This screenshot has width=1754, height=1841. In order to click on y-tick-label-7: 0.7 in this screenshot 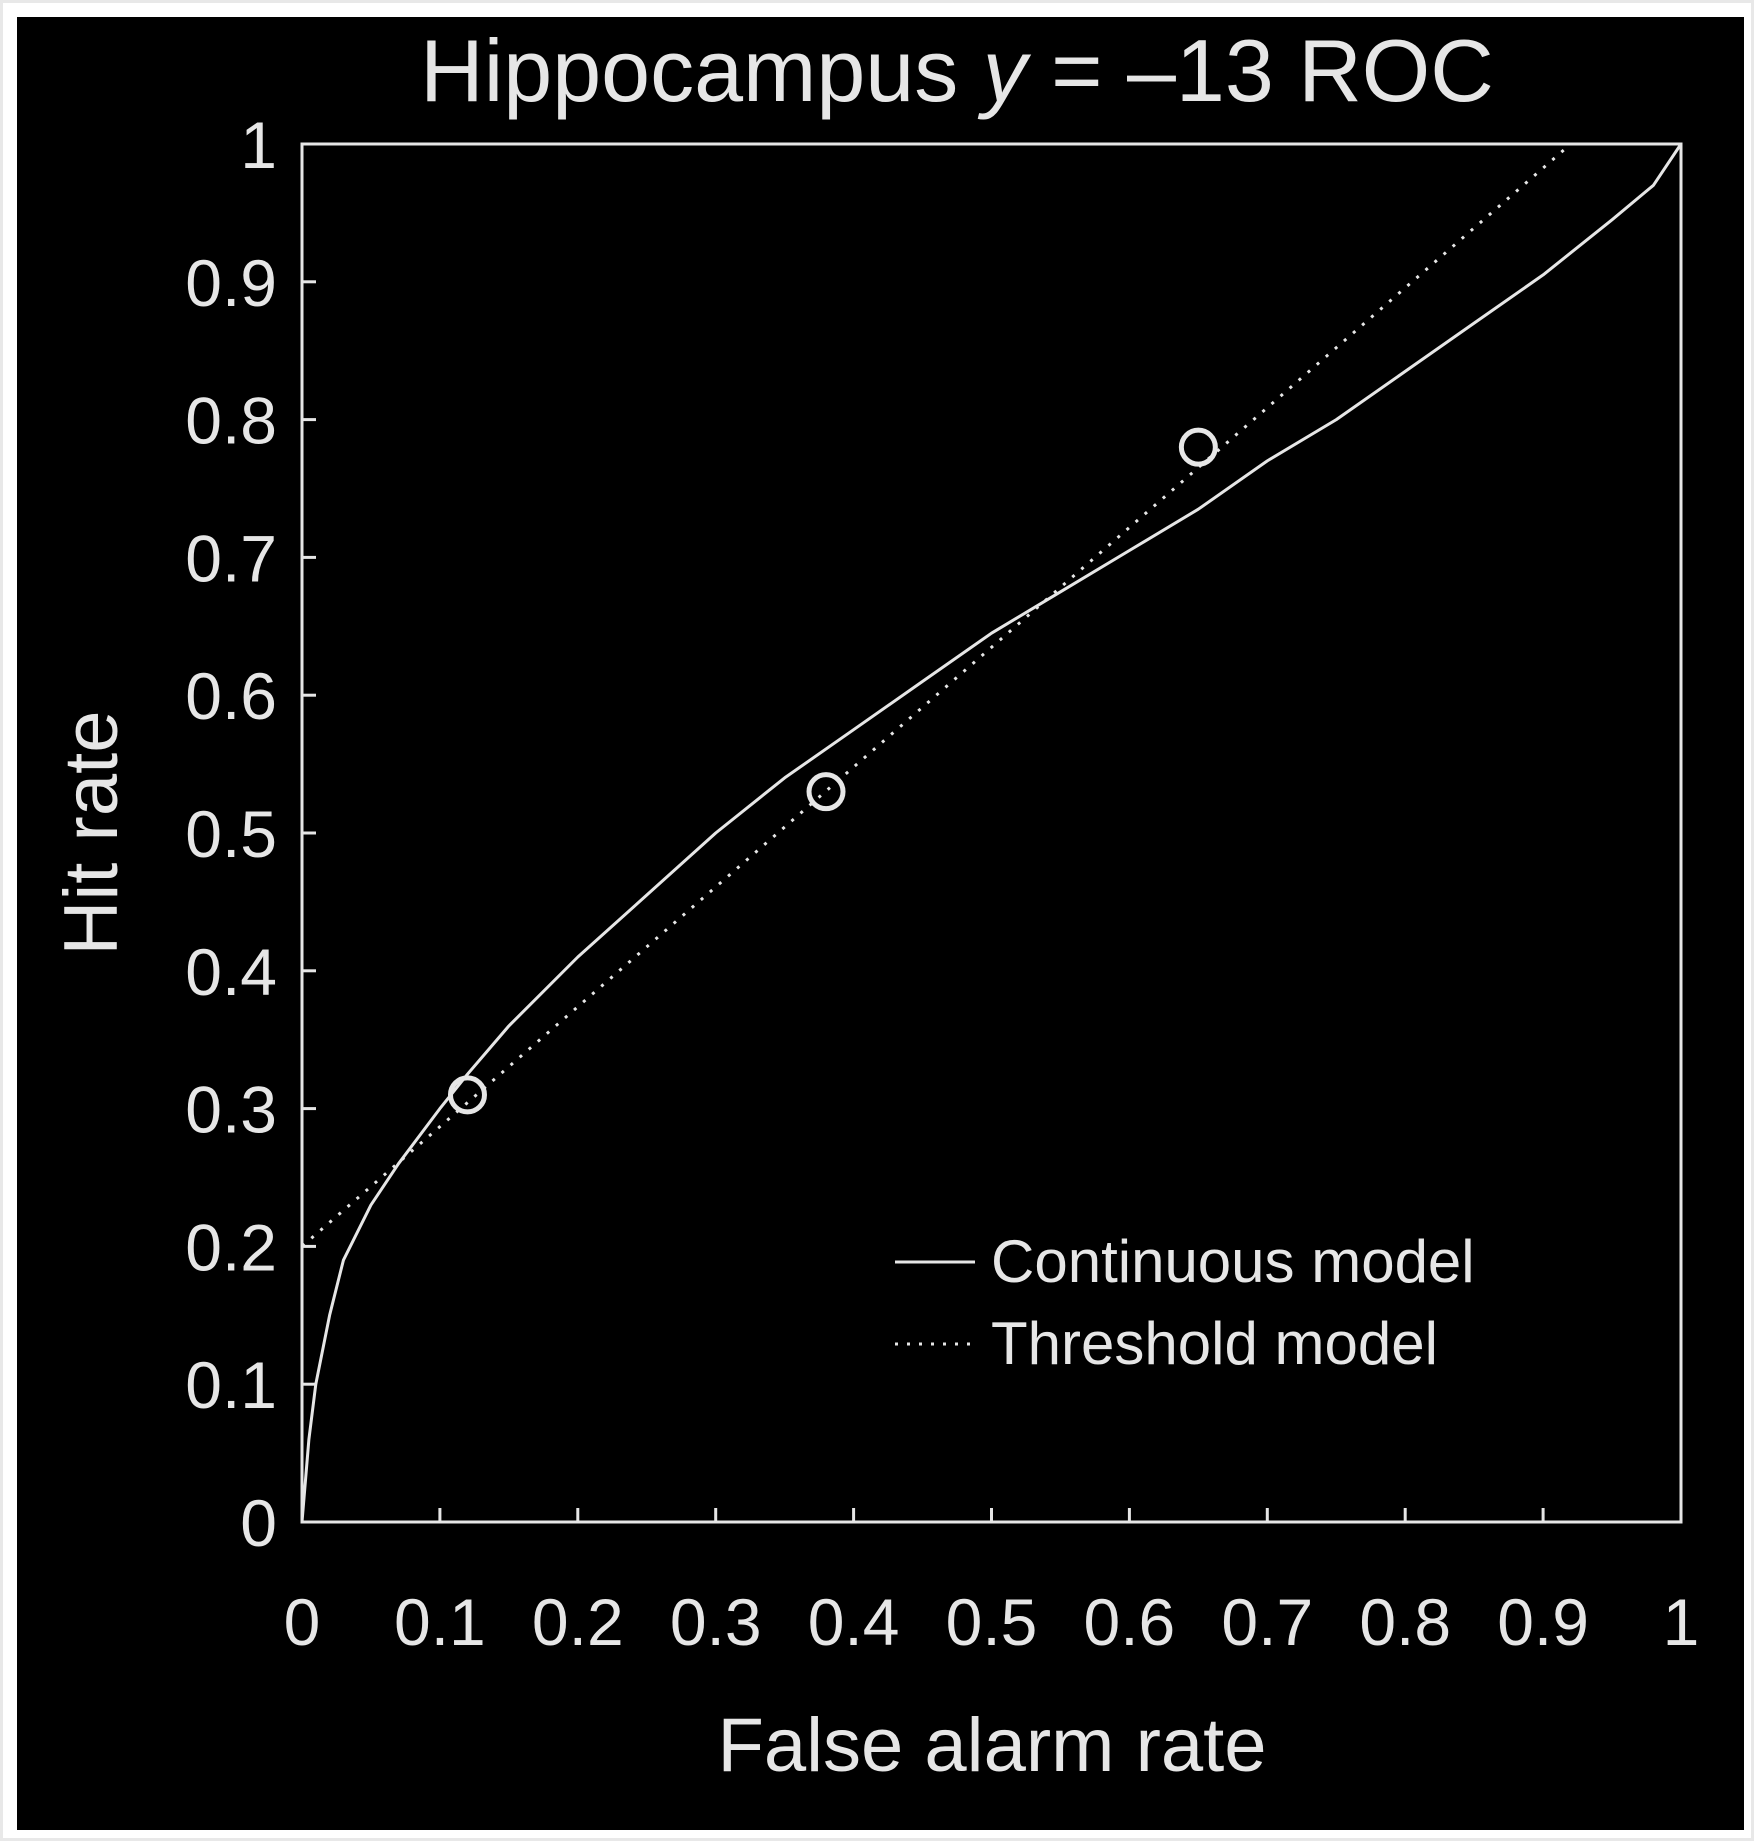, I will do `click(231, 558)`.